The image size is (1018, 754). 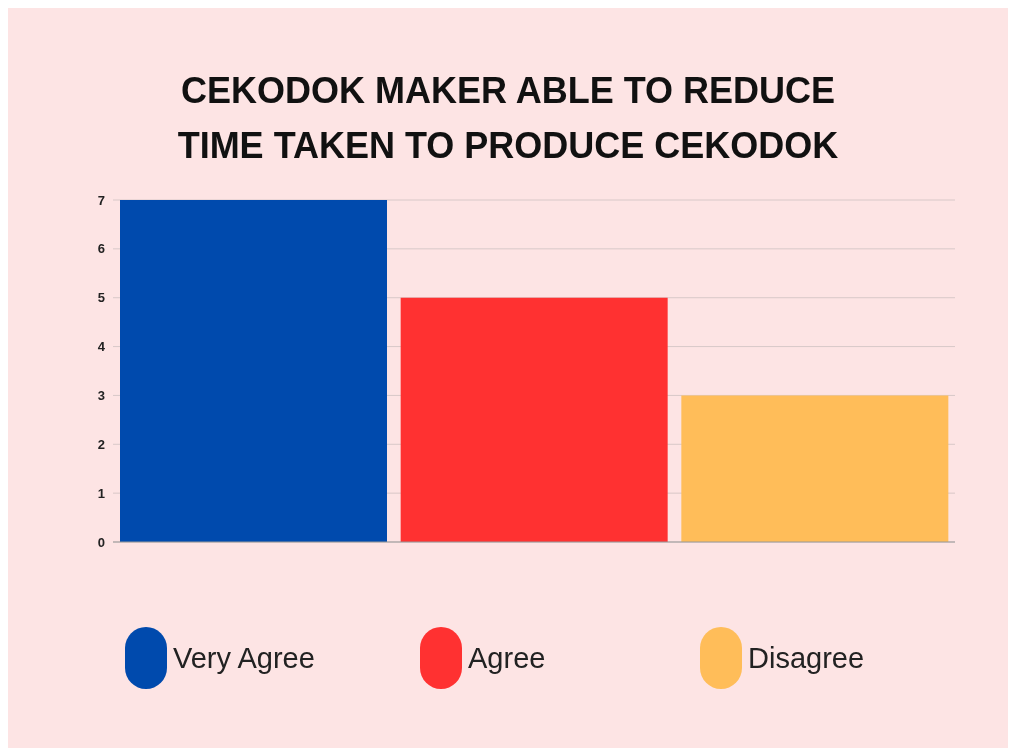 I want to click on y-tick-label: 7, so click(x=101, y=200).